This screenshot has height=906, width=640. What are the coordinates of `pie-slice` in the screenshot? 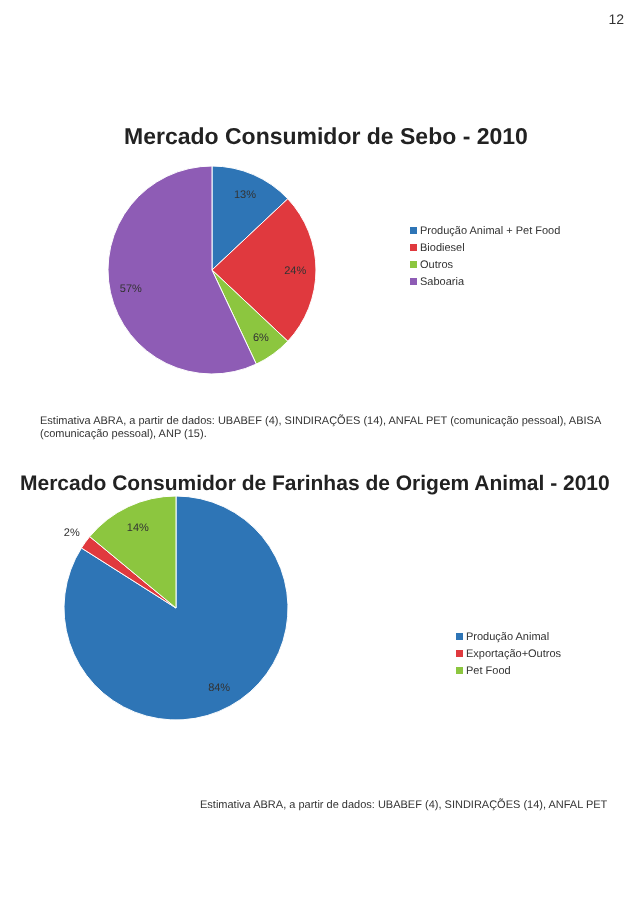 It's located at (176, 608).